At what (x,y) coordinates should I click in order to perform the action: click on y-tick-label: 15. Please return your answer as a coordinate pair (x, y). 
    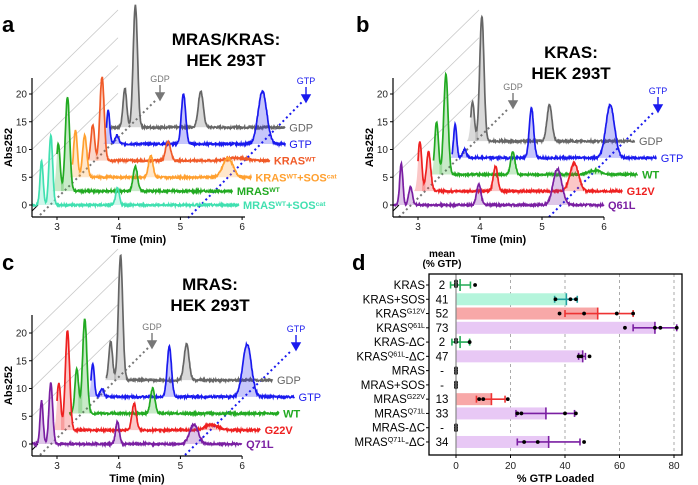
    Looking at the image, I should click on (22, 122).